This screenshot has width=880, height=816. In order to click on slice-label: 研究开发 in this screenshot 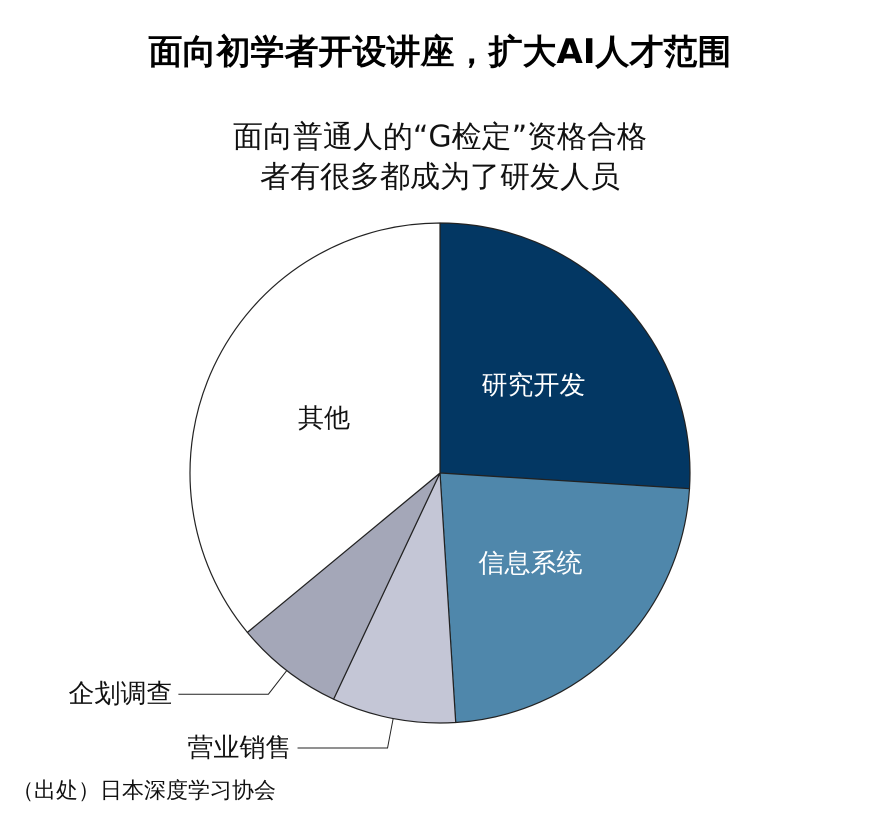, I will do `click(533, 385)`.